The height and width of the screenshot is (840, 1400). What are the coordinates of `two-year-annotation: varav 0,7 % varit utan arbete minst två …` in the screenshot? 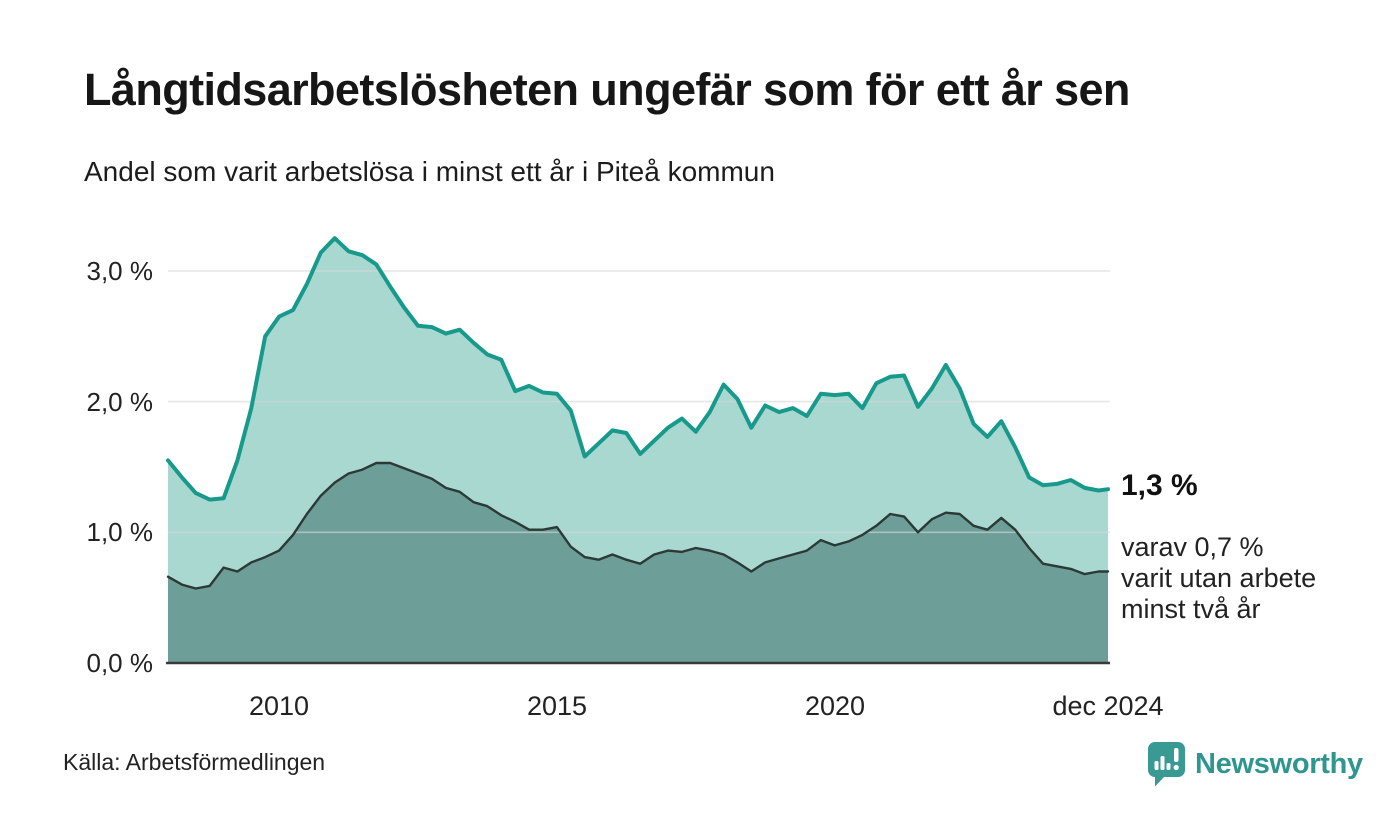 It's located at (1218, 578).